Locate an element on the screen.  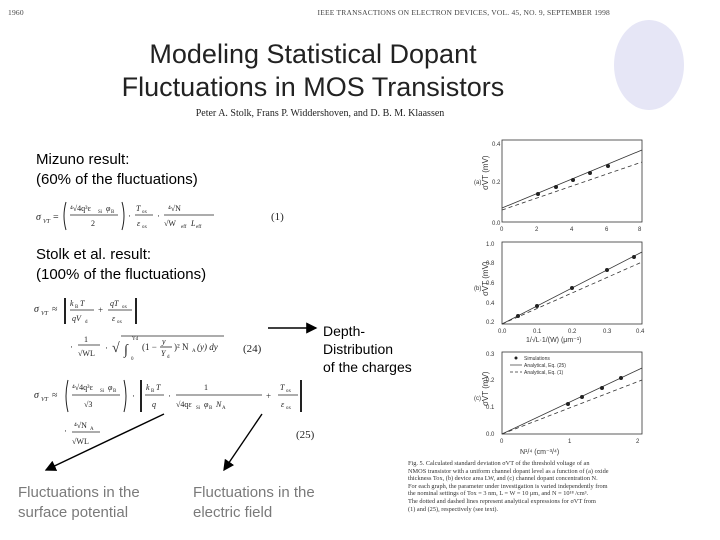
plot-a-ylabel: σVT (mV) is located at coordinates (485, 172).